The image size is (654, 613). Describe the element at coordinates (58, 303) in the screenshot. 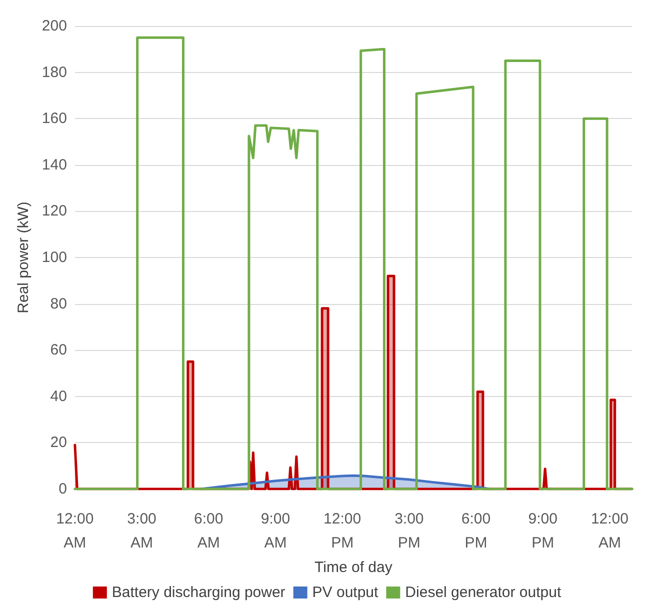

I see `y-tick-label: 80` at that location.